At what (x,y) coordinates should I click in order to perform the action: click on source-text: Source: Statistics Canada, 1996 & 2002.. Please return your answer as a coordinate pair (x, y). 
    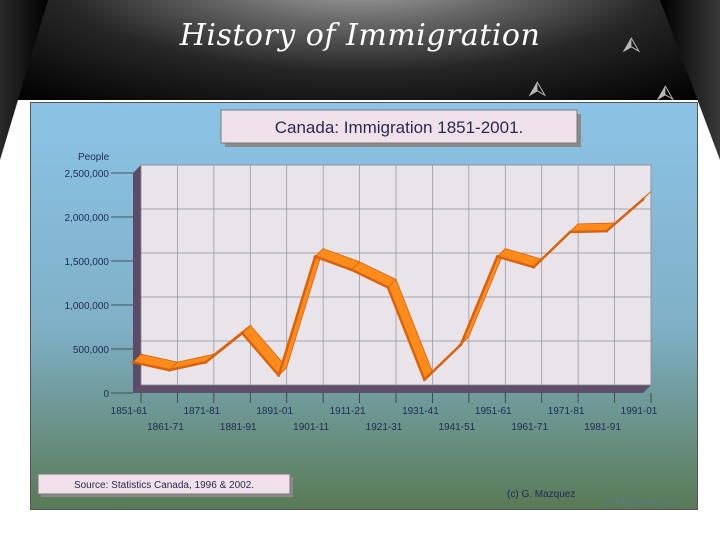
    Looking at the image, I should click on (164, 485).